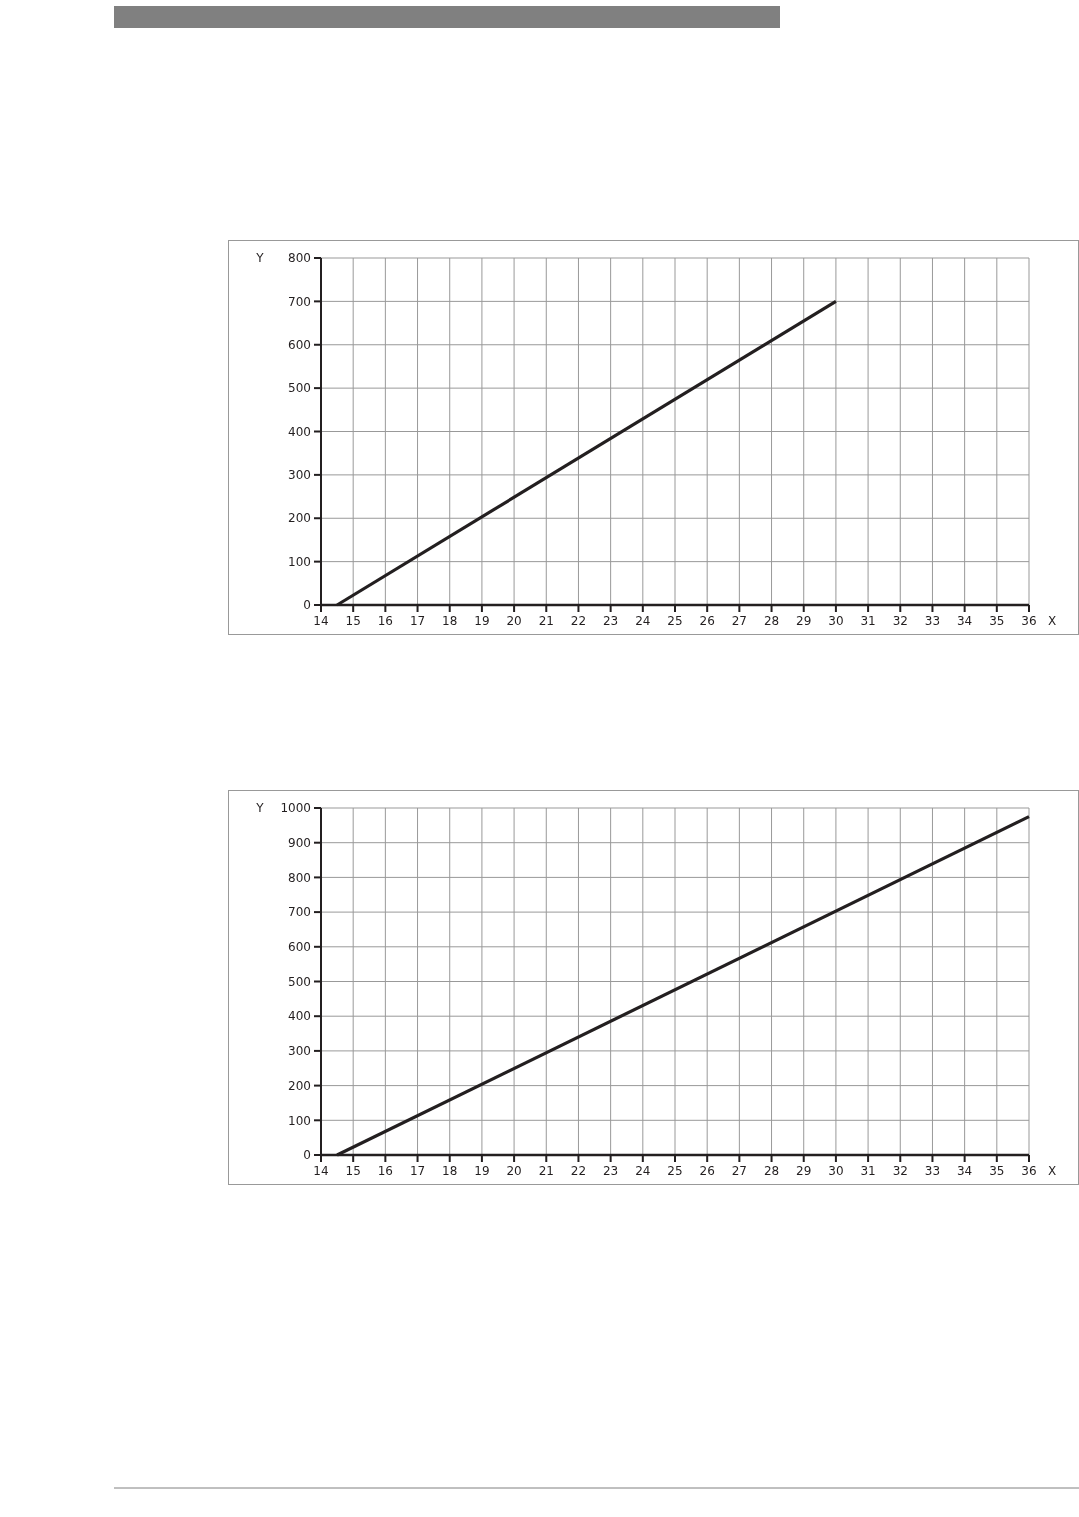 The height and width of the screenshot is (1517, 1079). What do you see at coordinates (299, 842) in the screenshot?
I see `y-tick-label: 900` at bounding box center [299, 842].